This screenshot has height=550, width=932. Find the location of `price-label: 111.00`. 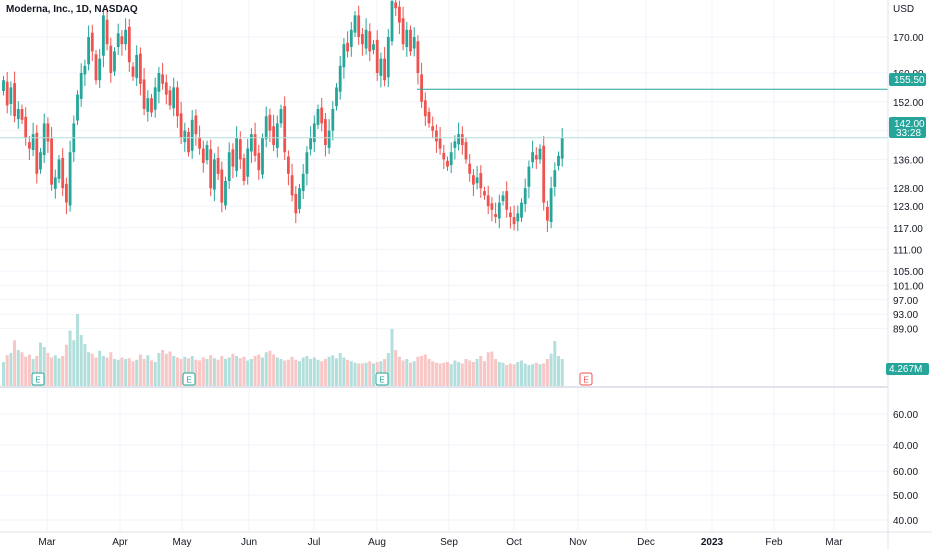

price-label: 111.00 is located at coordinates (908, 250).